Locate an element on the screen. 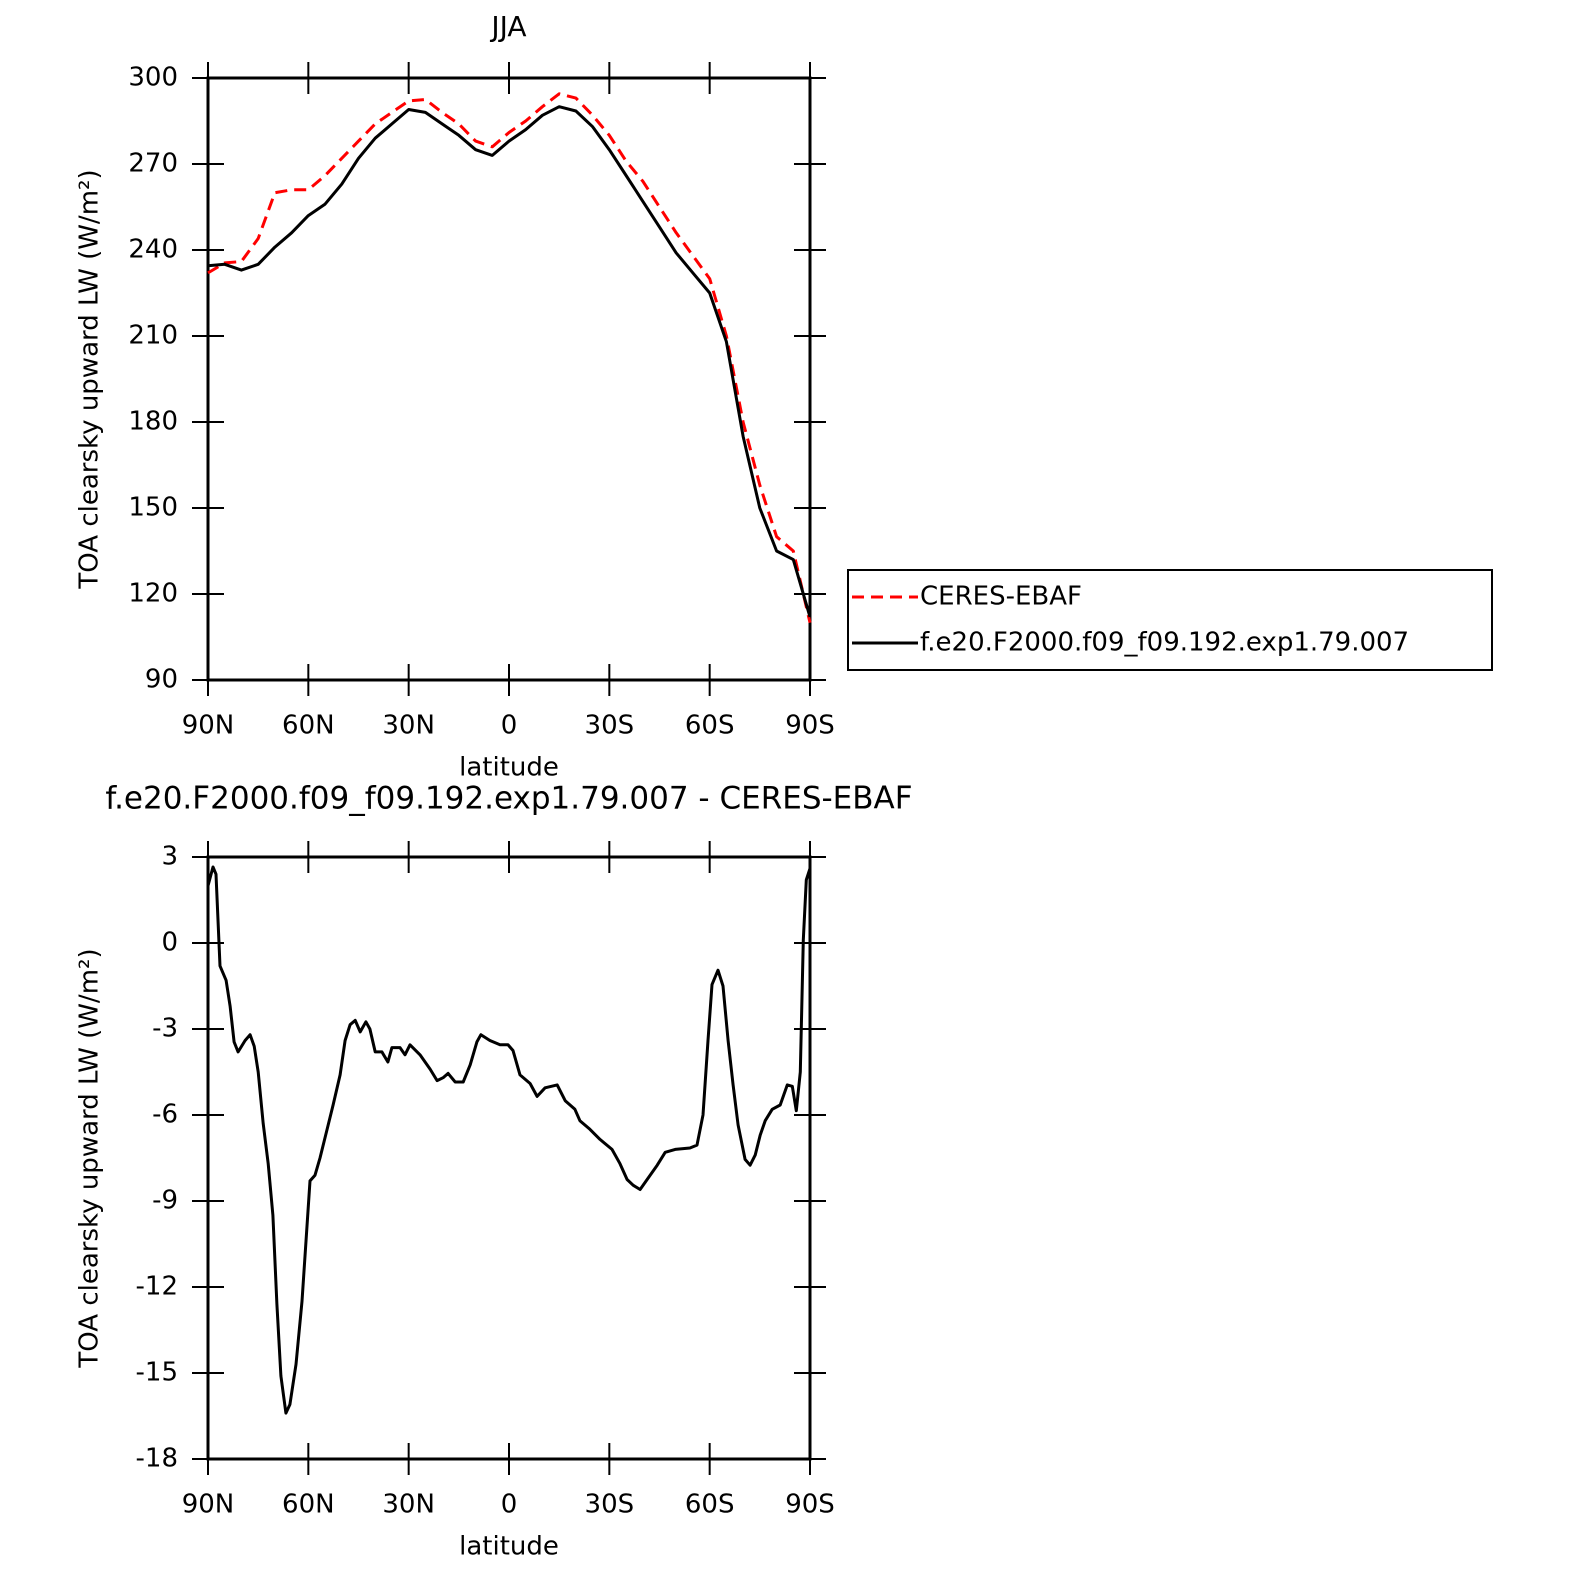  y-tick-label: 120 is located at coordinates (153, 594).